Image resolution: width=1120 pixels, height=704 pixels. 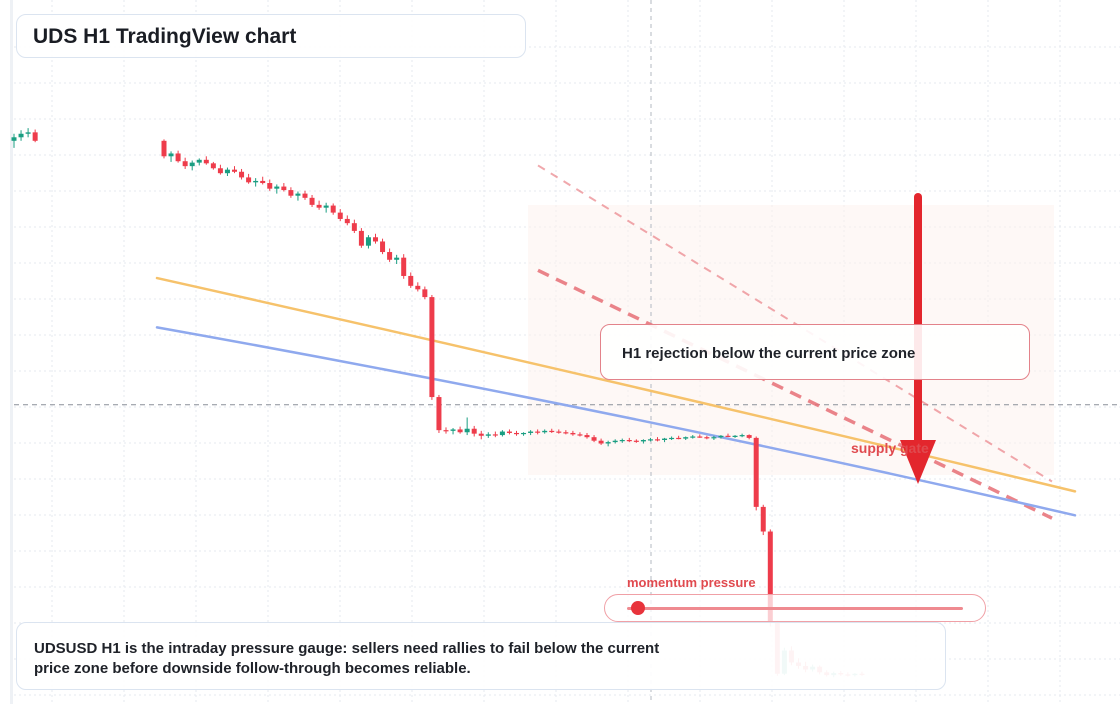 What do you see at coordinates (637, 608) in the screenshot?
I see `gauge-knob` at bounding box center [637, 608].